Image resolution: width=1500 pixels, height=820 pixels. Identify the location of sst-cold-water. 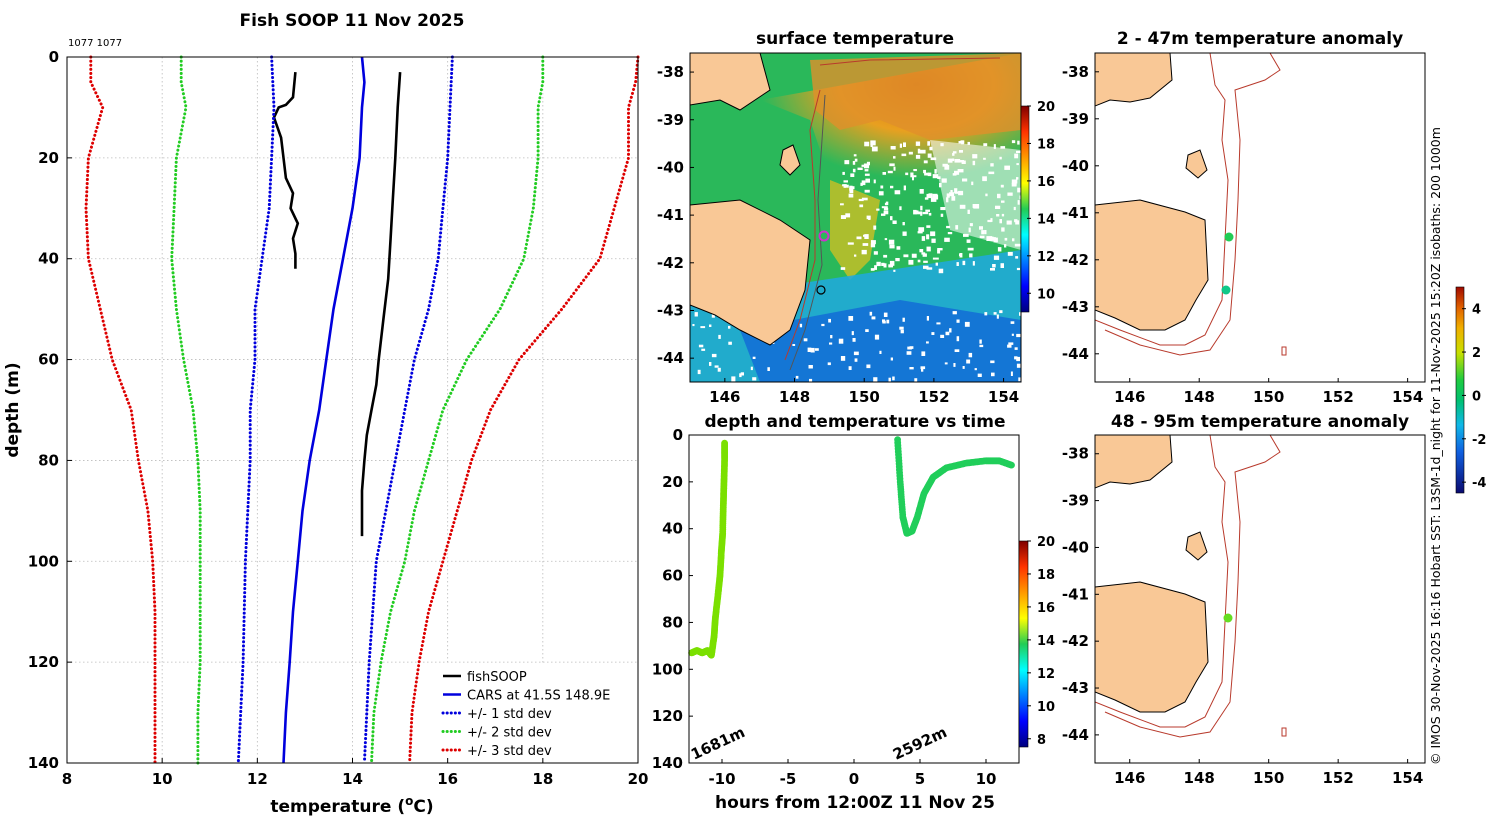
(880, 341).